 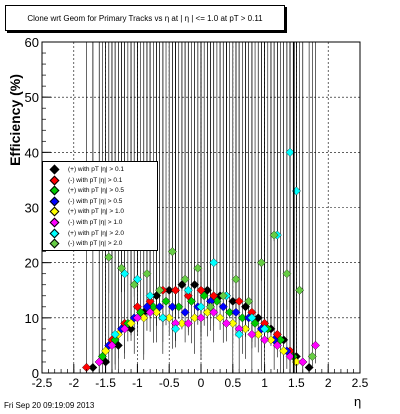 What do you see at coordinates (169, 383) in the screenshot?
I see `x-tick-label: -0.5` at bounding box center [169, 383].